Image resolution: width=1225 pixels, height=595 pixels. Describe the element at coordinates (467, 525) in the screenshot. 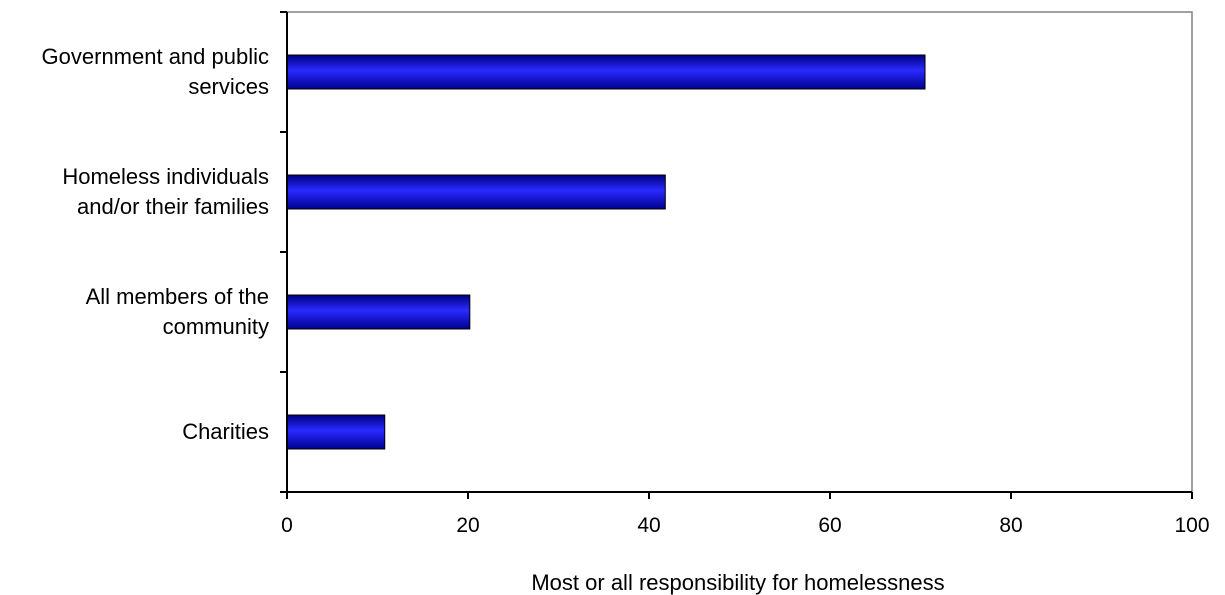

I see `x-tick-label: 20` at that location.